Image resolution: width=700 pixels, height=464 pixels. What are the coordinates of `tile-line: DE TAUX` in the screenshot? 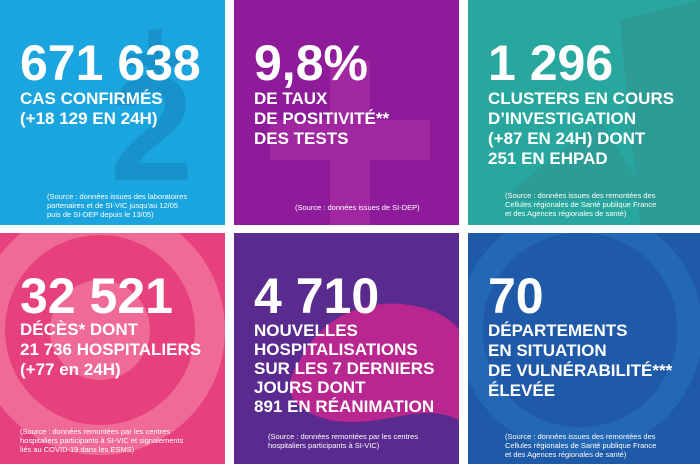 It's located at (291, 98).